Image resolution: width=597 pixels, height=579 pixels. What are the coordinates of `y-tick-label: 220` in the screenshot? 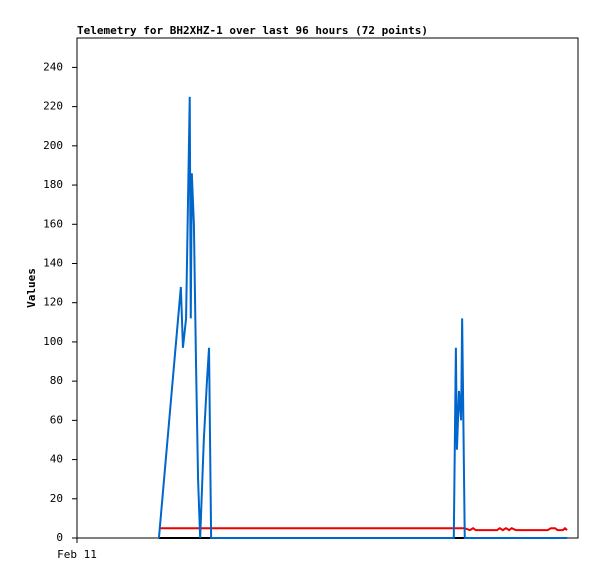 It's located at (53, 106).